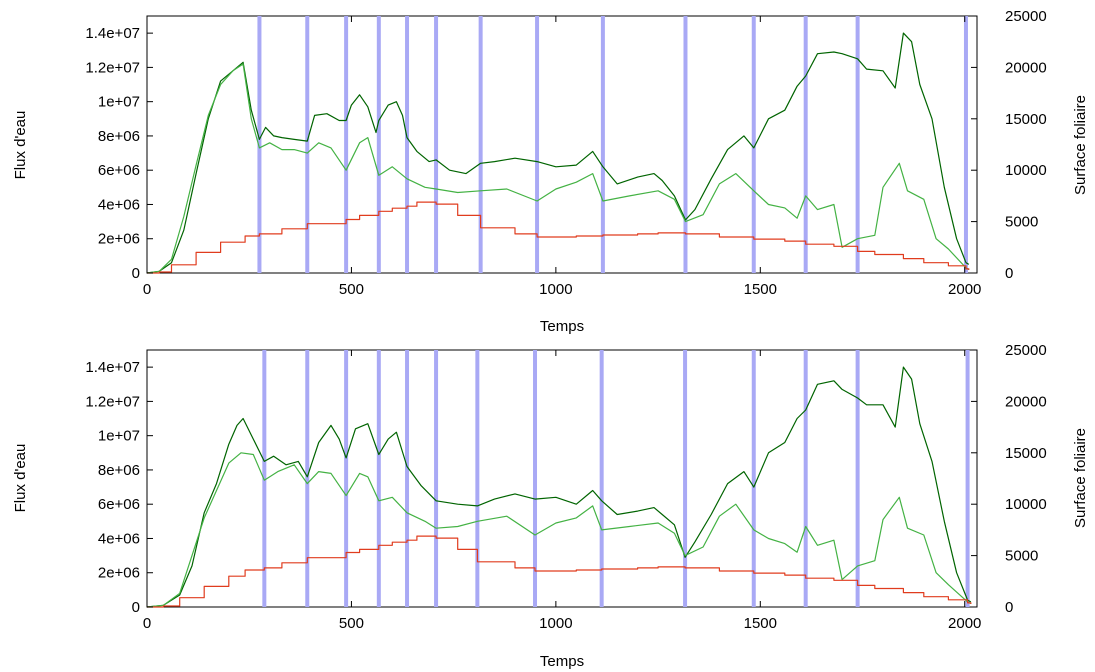 The height and width of the screenshot is (672, 1095). What do you see at coordinates (119, 204) in the screenshot?
I see `y-tick-label-left-top: 4e+06` at bounding box center [119, 204].